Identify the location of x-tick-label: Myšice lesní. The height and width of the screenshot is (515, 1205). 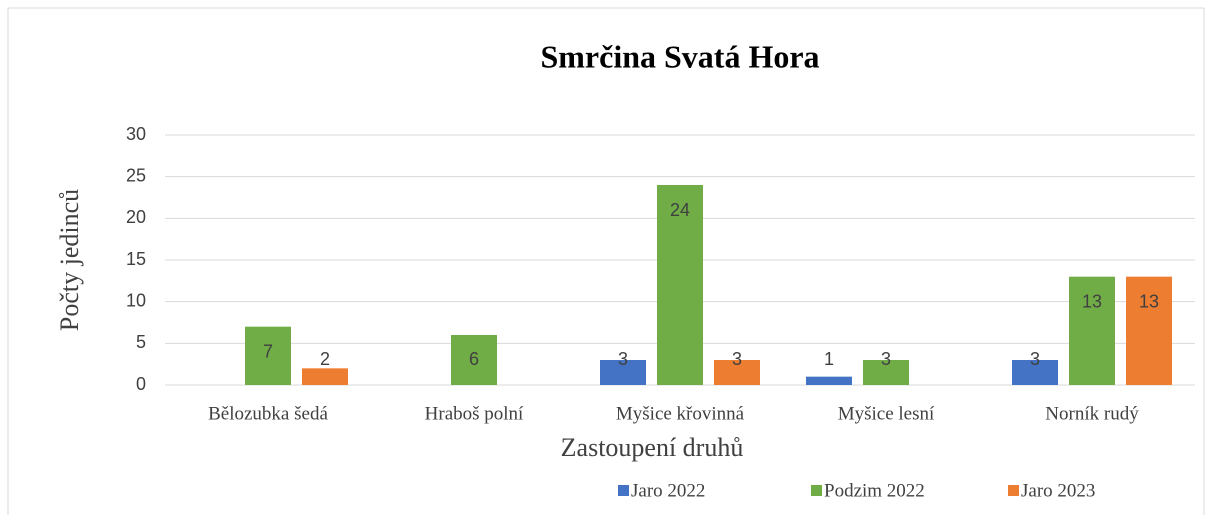
(886, 413).